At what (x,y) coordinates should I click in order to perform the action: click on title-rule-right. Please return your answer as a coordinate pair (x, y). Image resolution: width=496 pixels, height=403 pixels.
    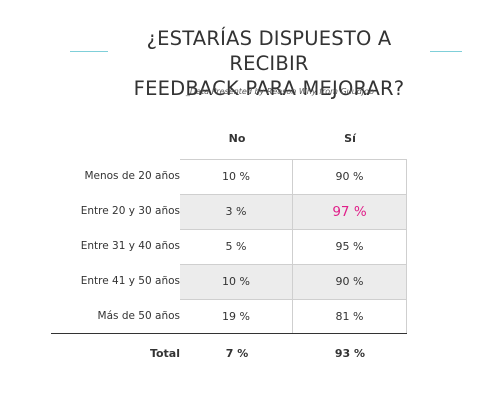
    Looking at the image, I should click on (446, 51).